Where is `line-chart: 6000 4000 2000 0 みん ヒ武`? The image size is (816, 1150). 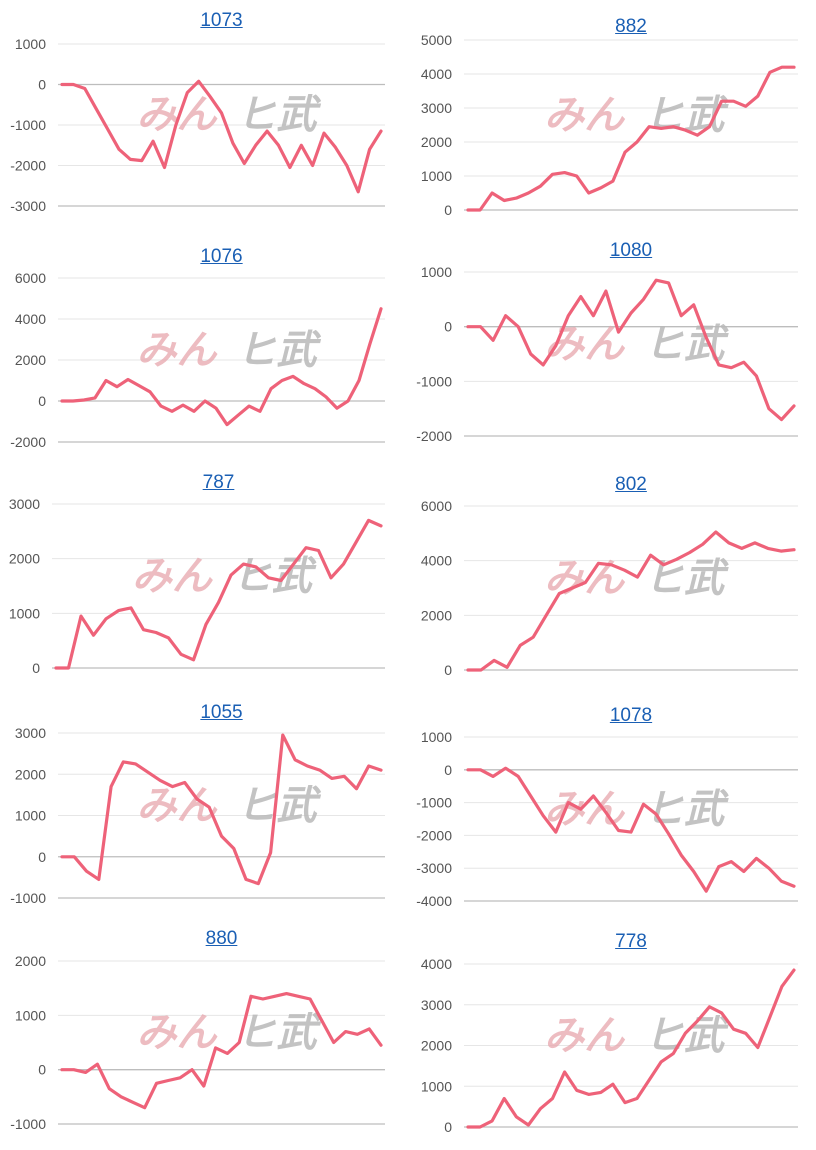
line-chart: 6000 4000 2000 0 みん ヒ武 is located at coordinates (609, 588).